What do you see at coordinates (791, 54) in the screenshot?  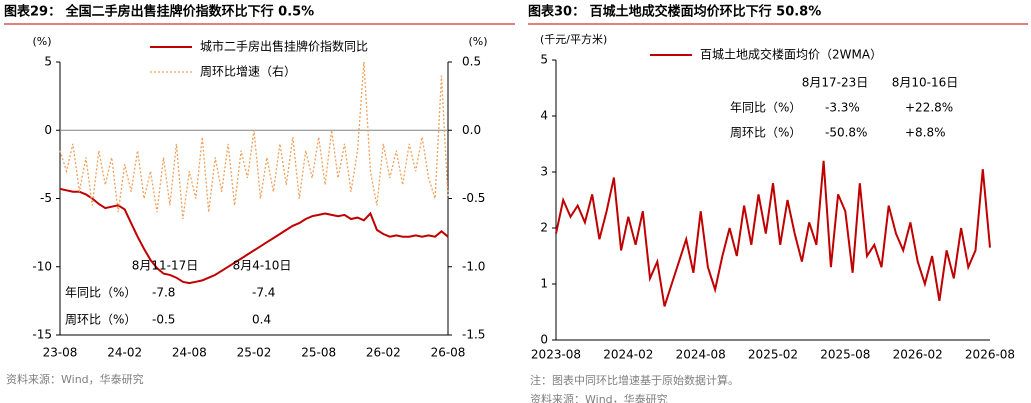 I see `legend-label: 百城土地成交楼面均价（2WMA）` at bounding box center [791, 54].